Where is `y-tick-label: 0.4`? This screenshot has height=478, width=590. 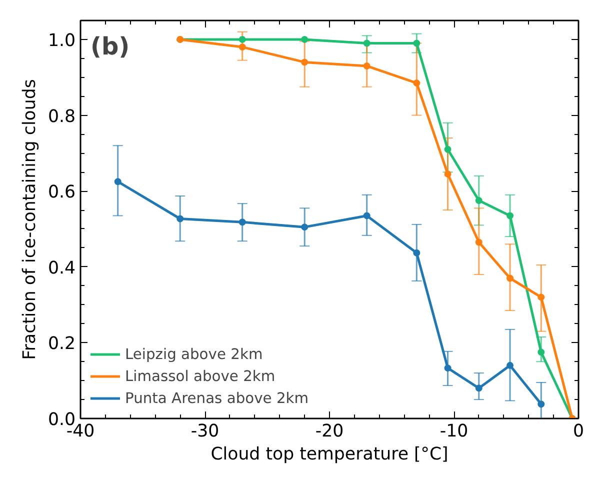
y-tick-label: 0.4 is located at coordinates (62, 268).